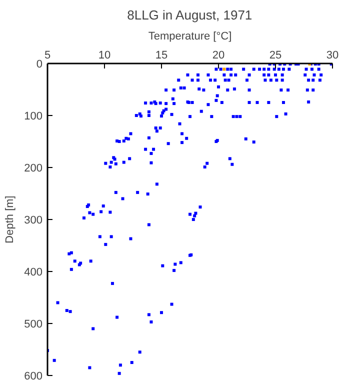 The height and width of the screenshot is (384, 341). I want to click on y-tick-label: 600, so click(33, 376).